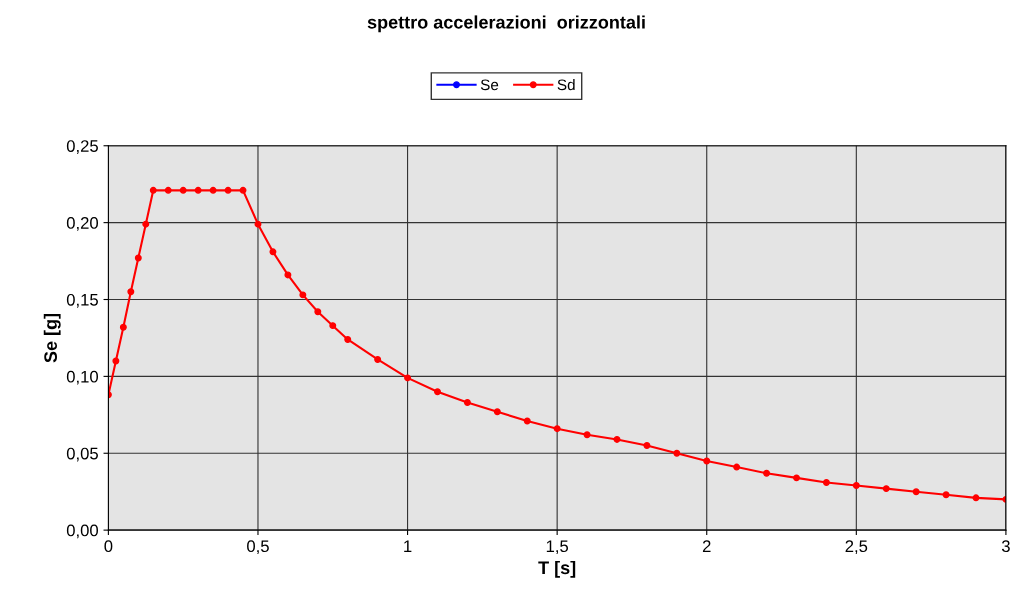  I want to click on x-tick-label: 1, so click(408, 546).